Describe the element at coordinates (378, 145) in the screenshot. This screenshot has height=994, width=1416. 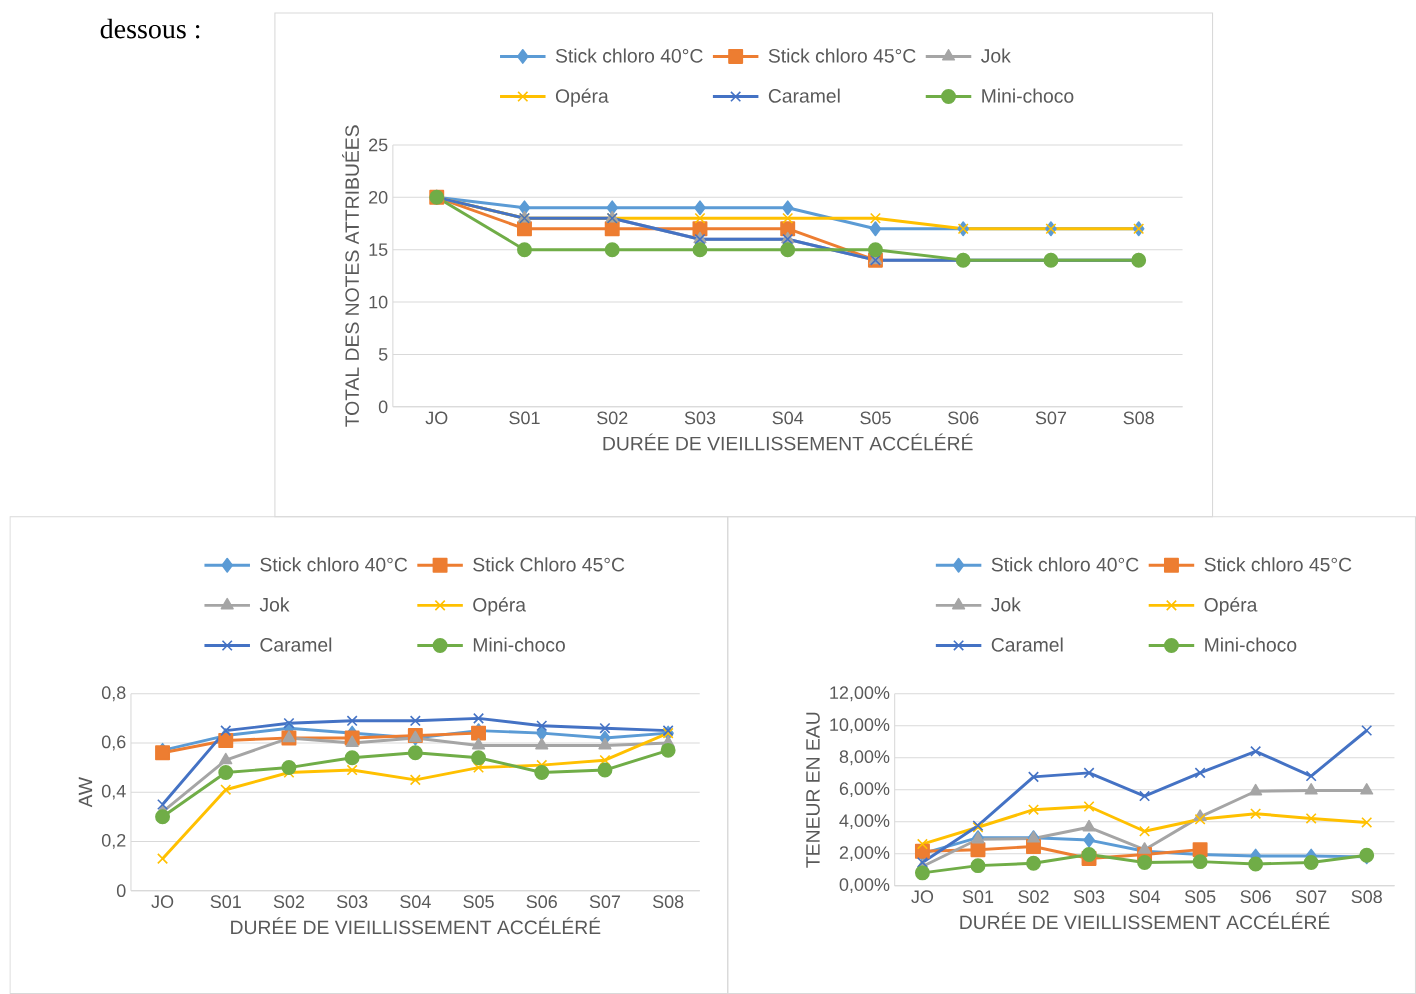
I see `y-tick-label: 25` at that location.